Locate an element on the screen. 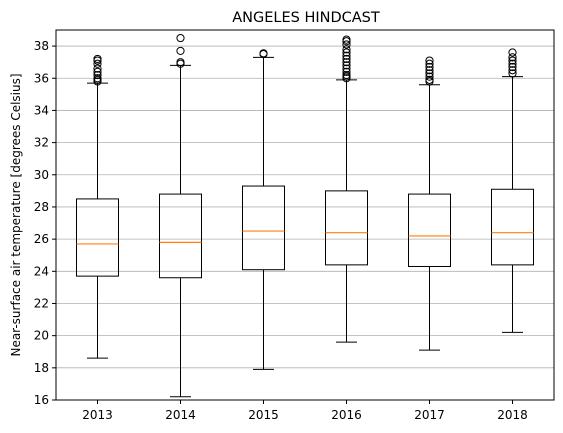 The image size is (563, 433). y-tick-label: 38 is located at coordinates (41, 46).